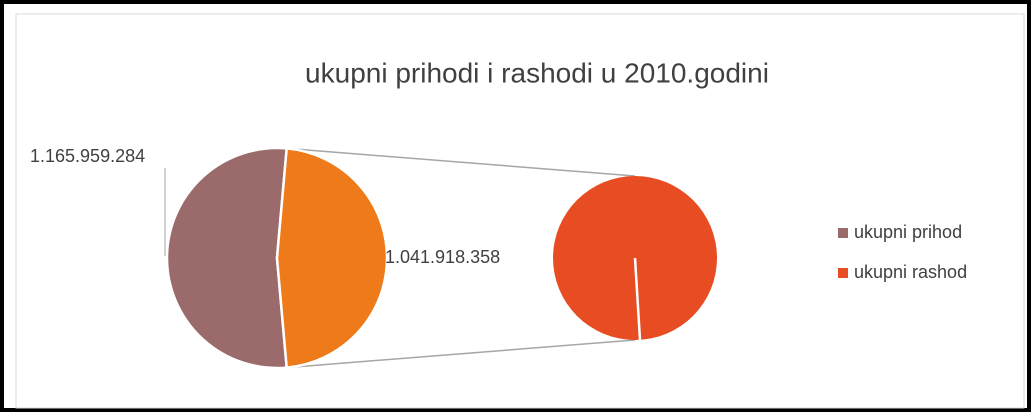 Image resolution: width=1031 pixels, height=412 pixels. I want to click on legend-label: ukupni prihod, so click(908, 232).